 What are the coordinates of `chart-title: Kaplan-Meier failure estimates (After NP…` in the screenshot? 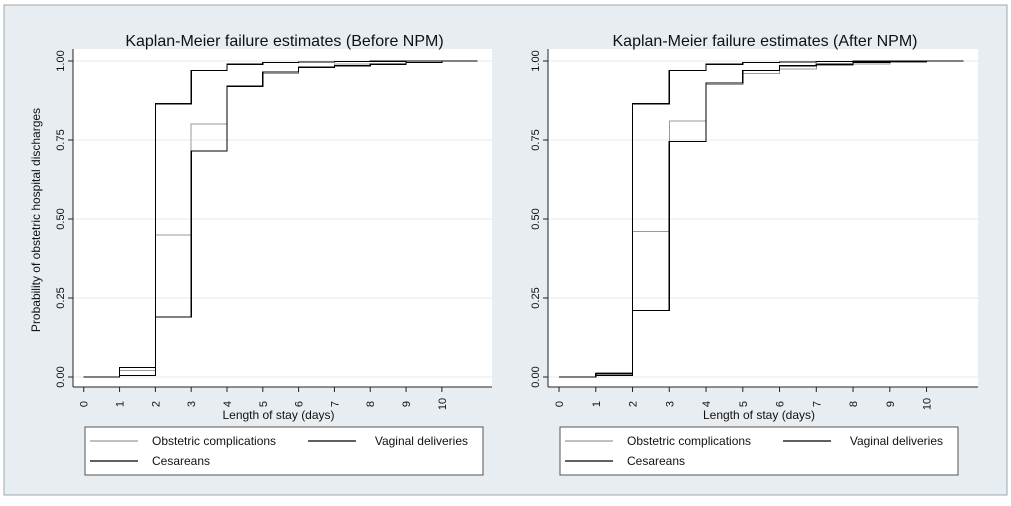 It's located at (765, 41).